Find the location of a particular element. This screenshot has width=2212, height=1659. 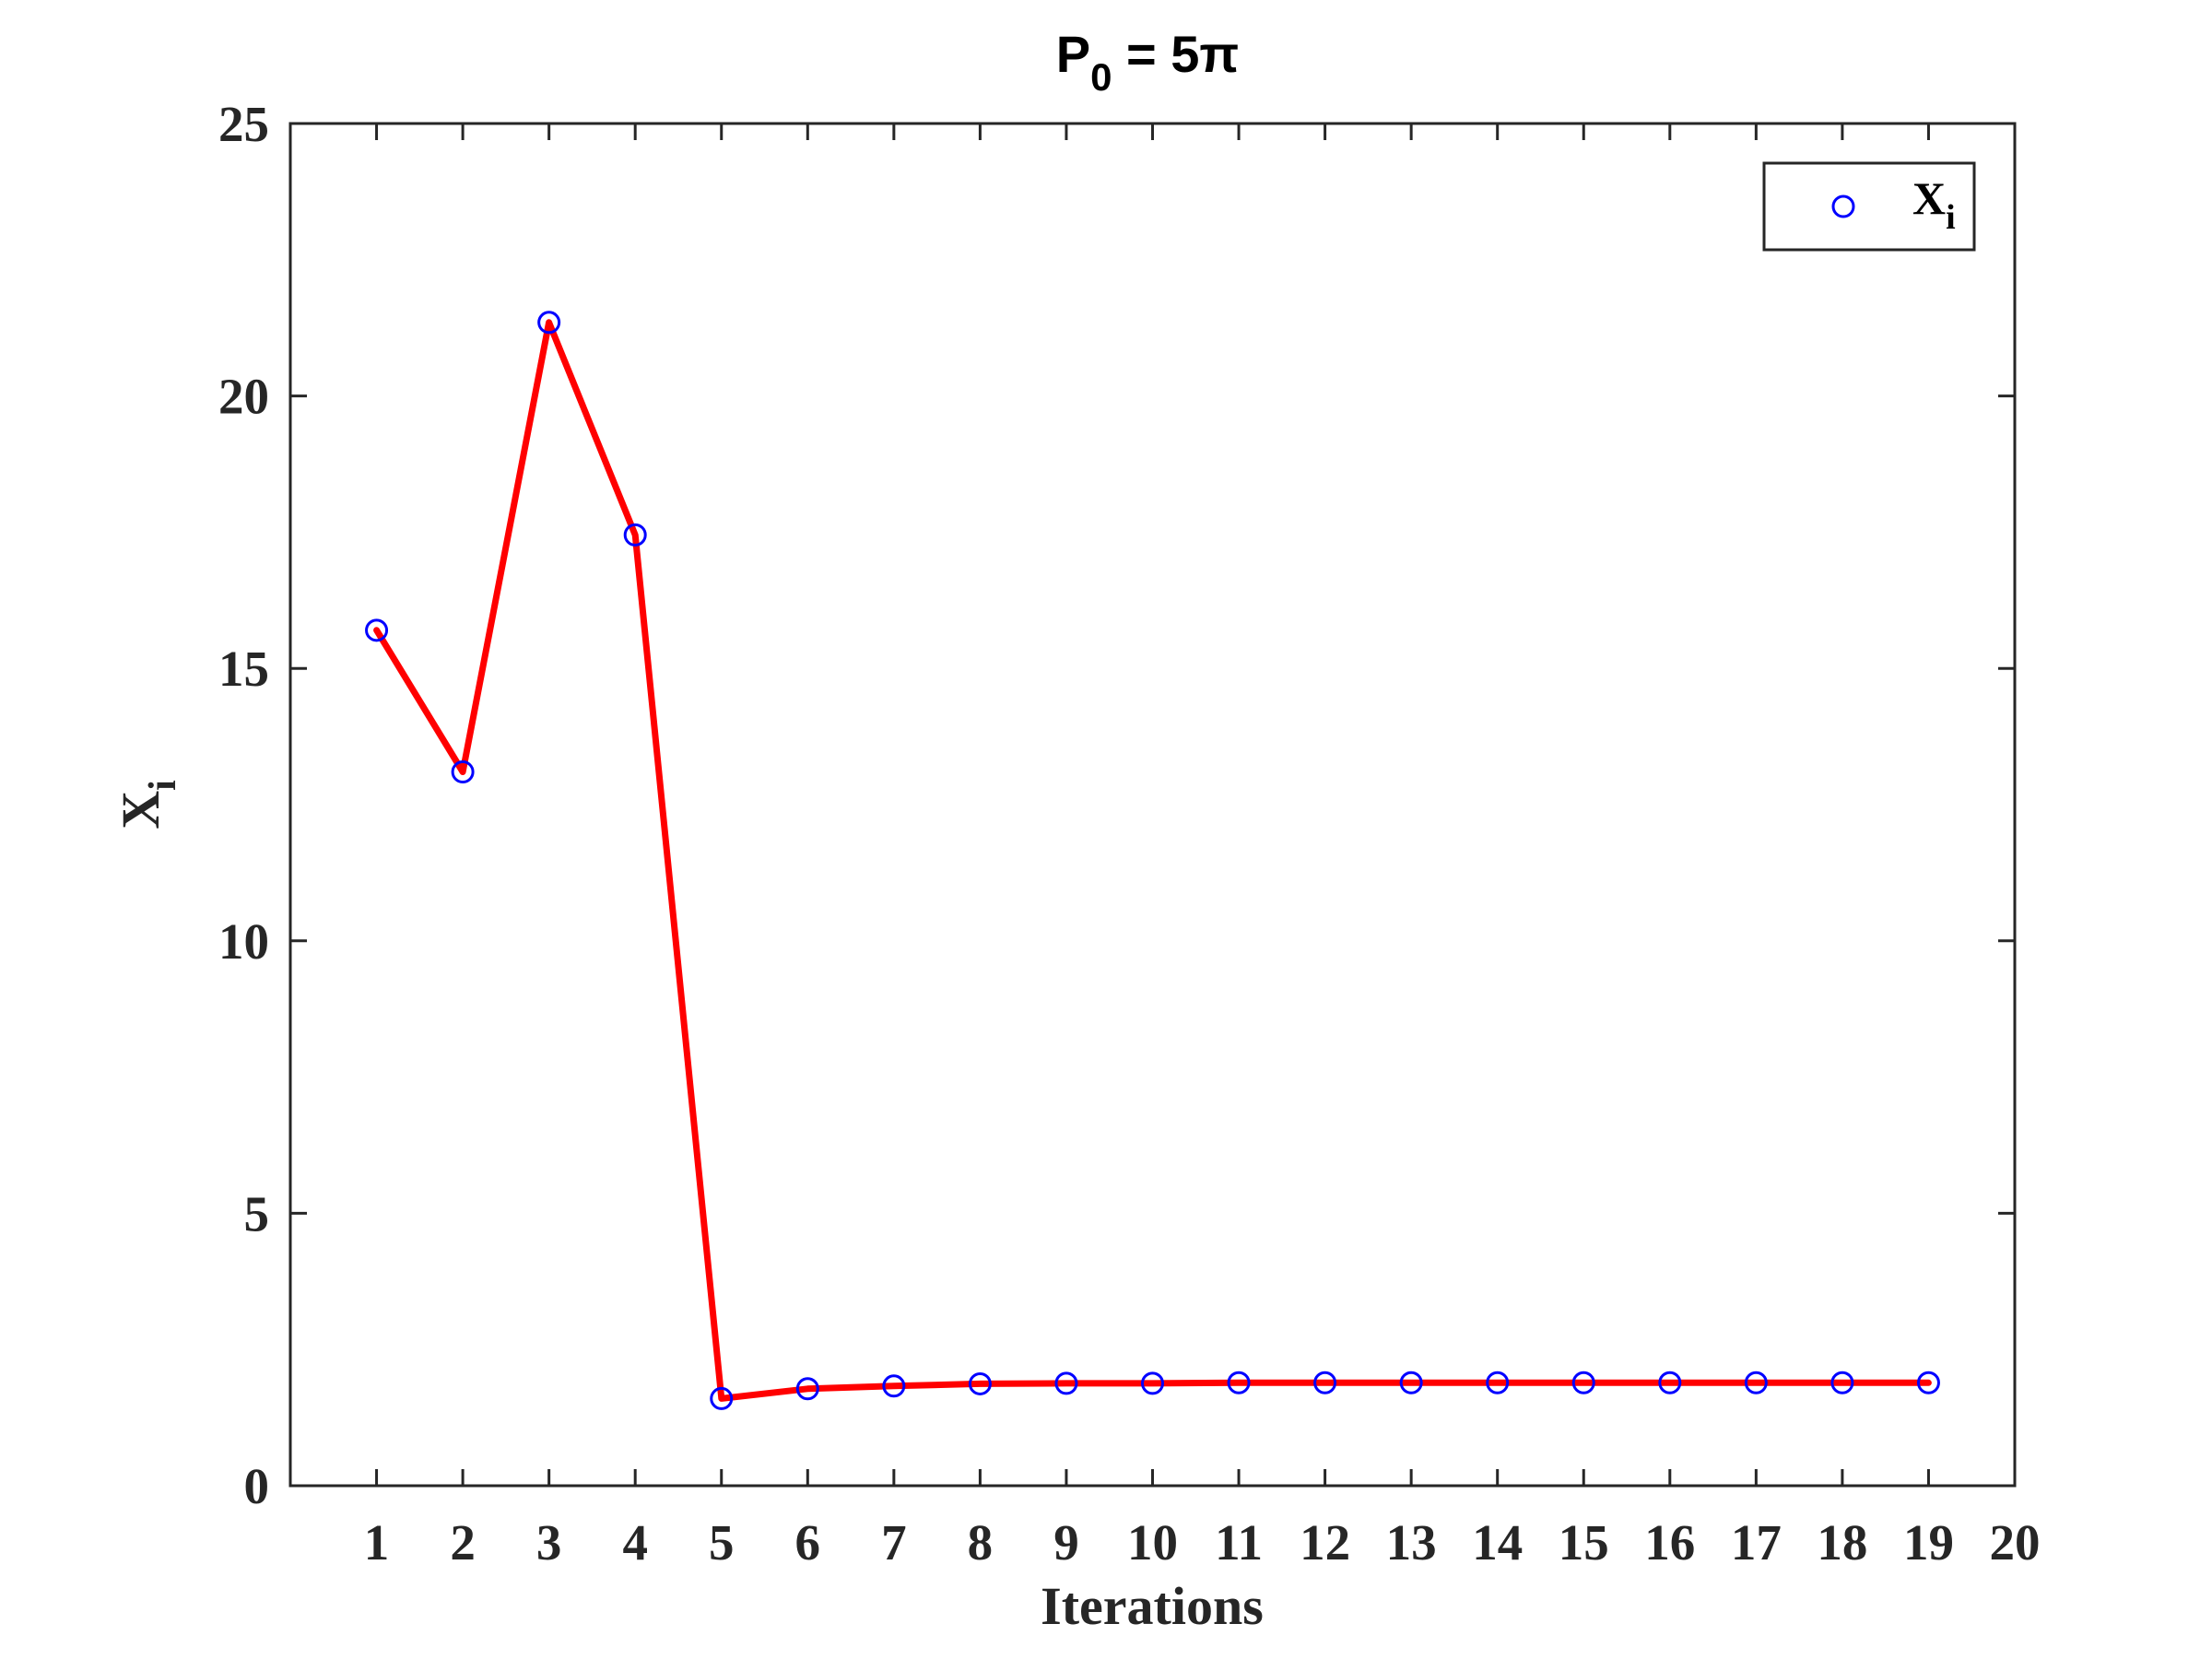

legend-entry-label: Xi is located at coordinates (1934, 204).